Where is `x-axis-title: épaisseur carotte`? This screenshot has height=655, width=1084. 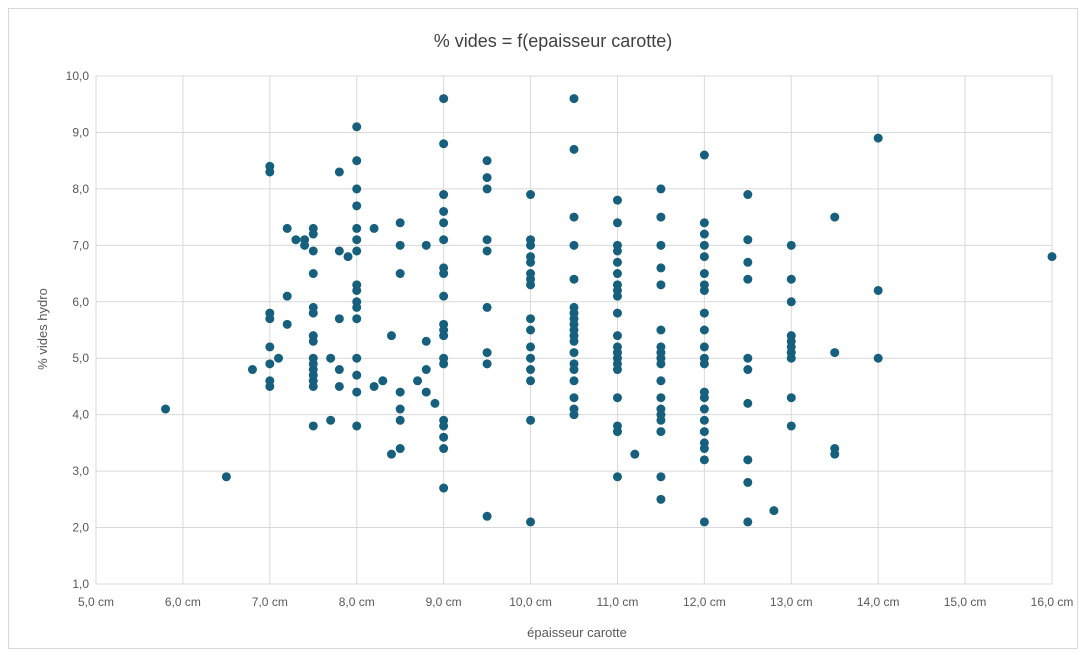 x-axis-title: épaisseur carotte is located at coordinates (577, 632).